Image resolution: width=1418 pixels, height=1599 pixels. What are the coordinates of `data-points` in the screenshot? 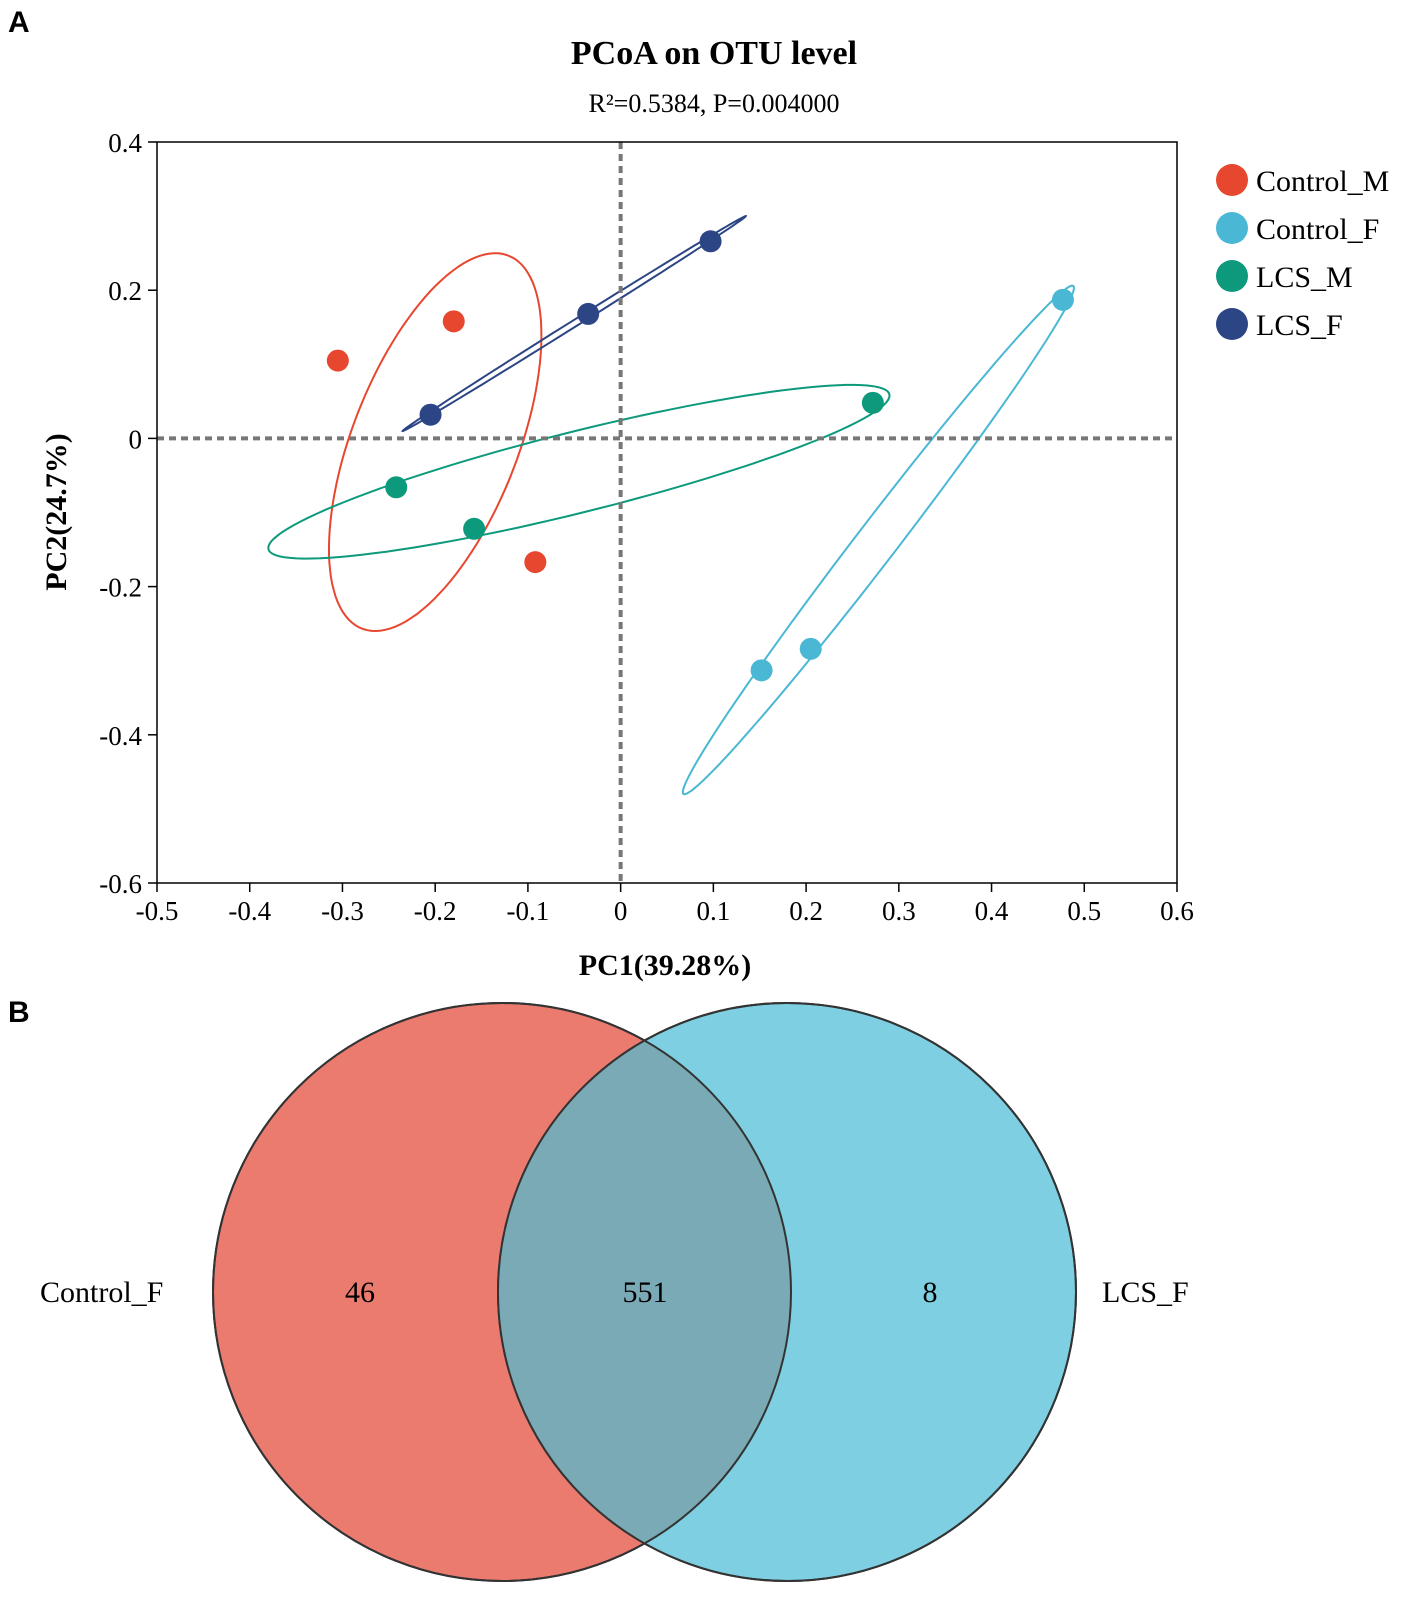 It's located at (700, 456).